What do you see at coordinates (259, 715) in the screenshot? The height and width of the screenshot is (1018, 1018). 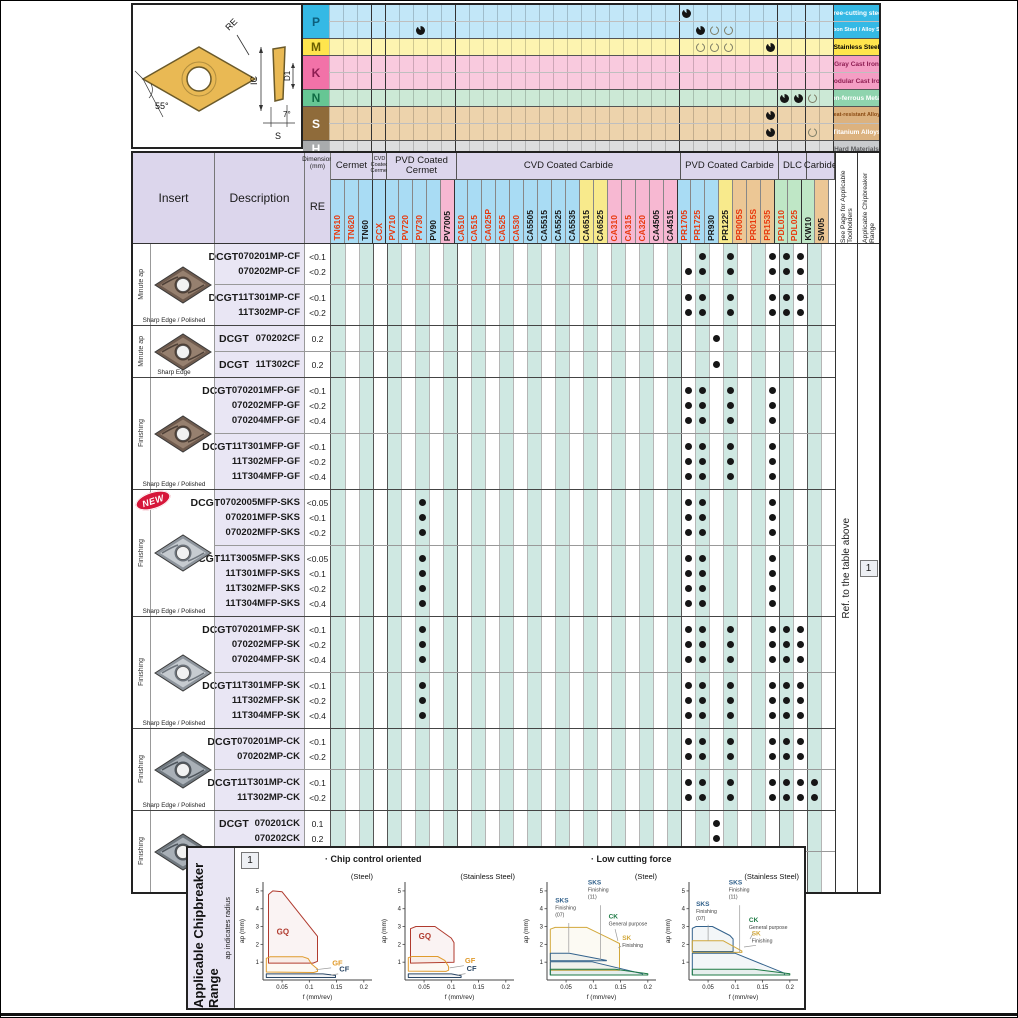 I see `model-line: 11T304MFP-SK` at bounding box center [259, 715].